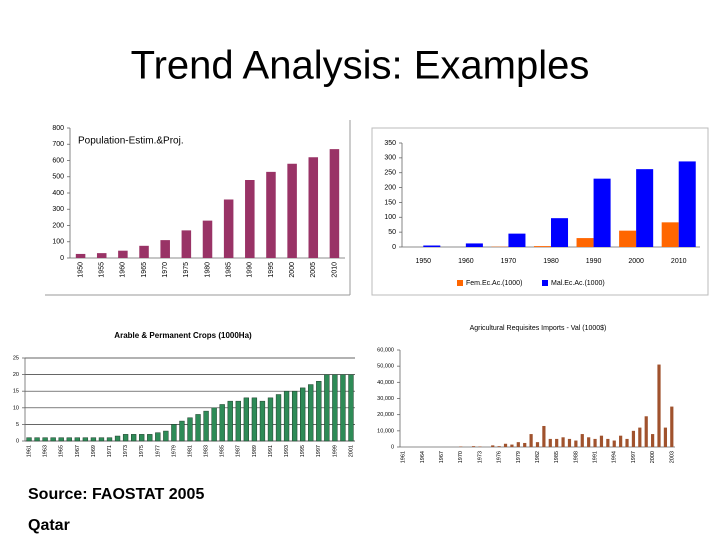 The image size is (720, 540). Describe the element at coordinates (385, 415) in the screenshot. I see `y-tick-label: 20,000` at that location.